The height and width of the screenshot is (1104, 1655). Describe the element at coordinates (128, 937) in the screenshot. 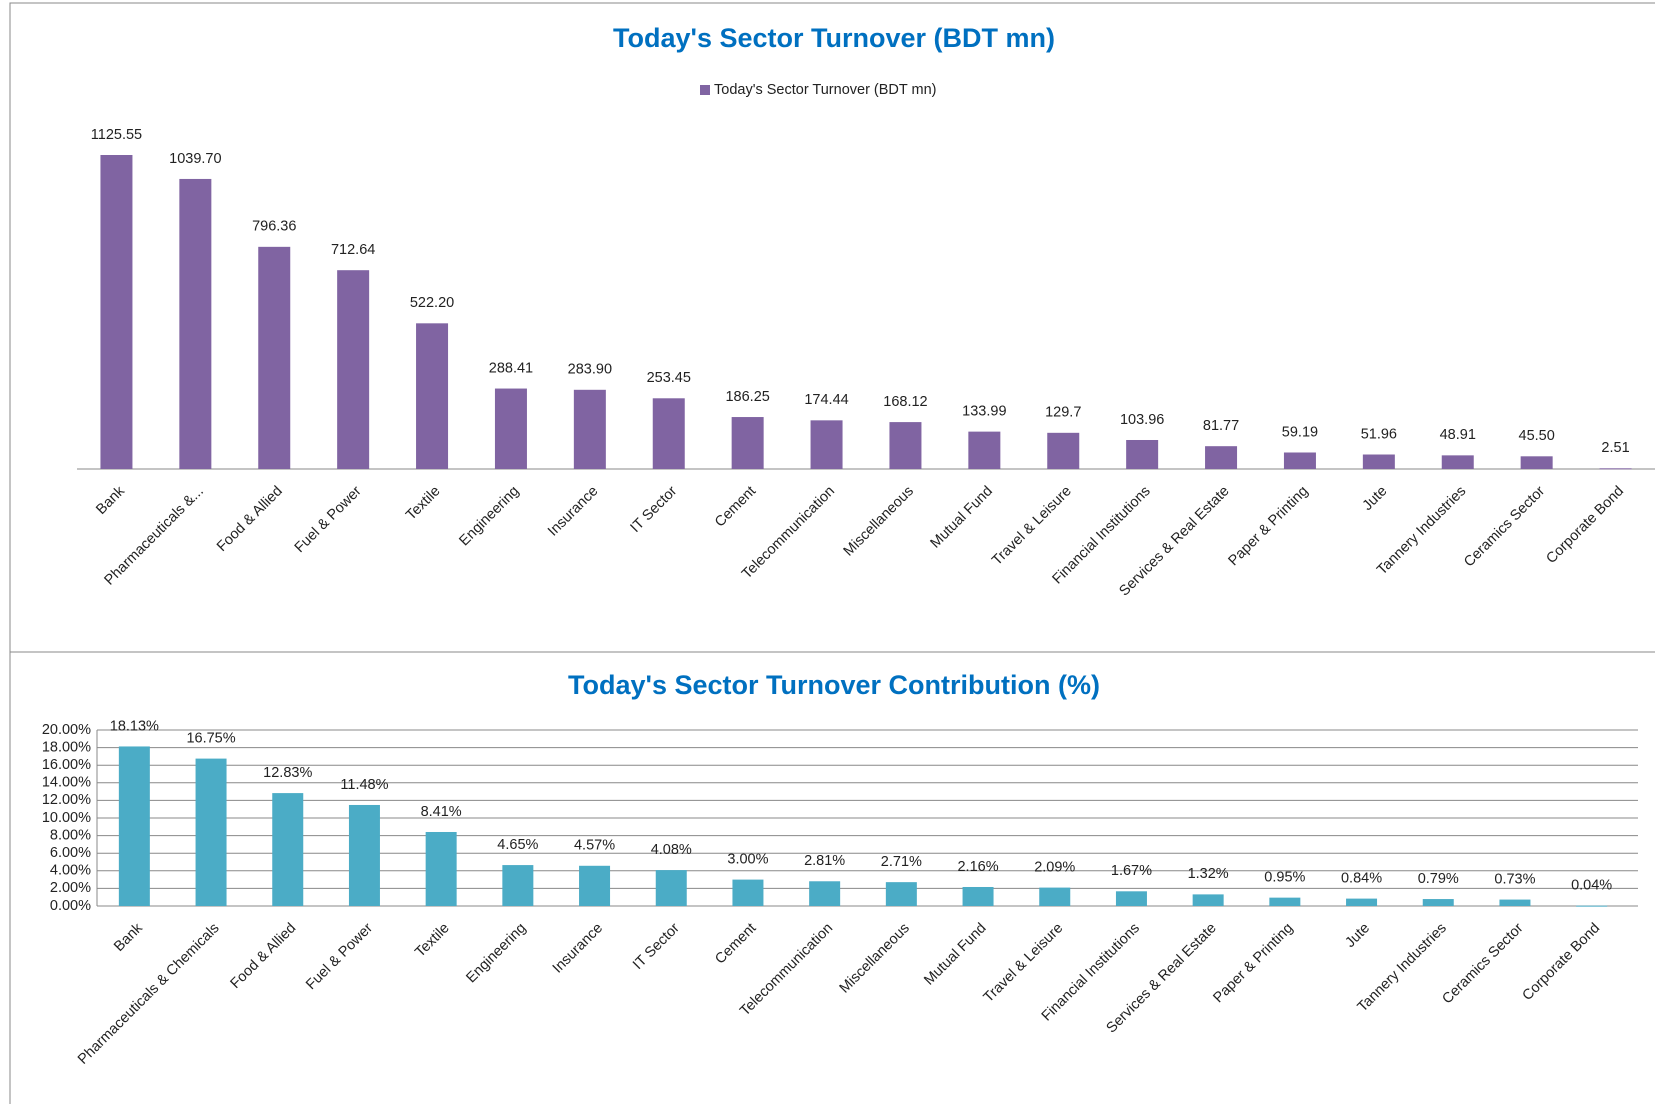

I see `x-tick-label: Bank` at that location.